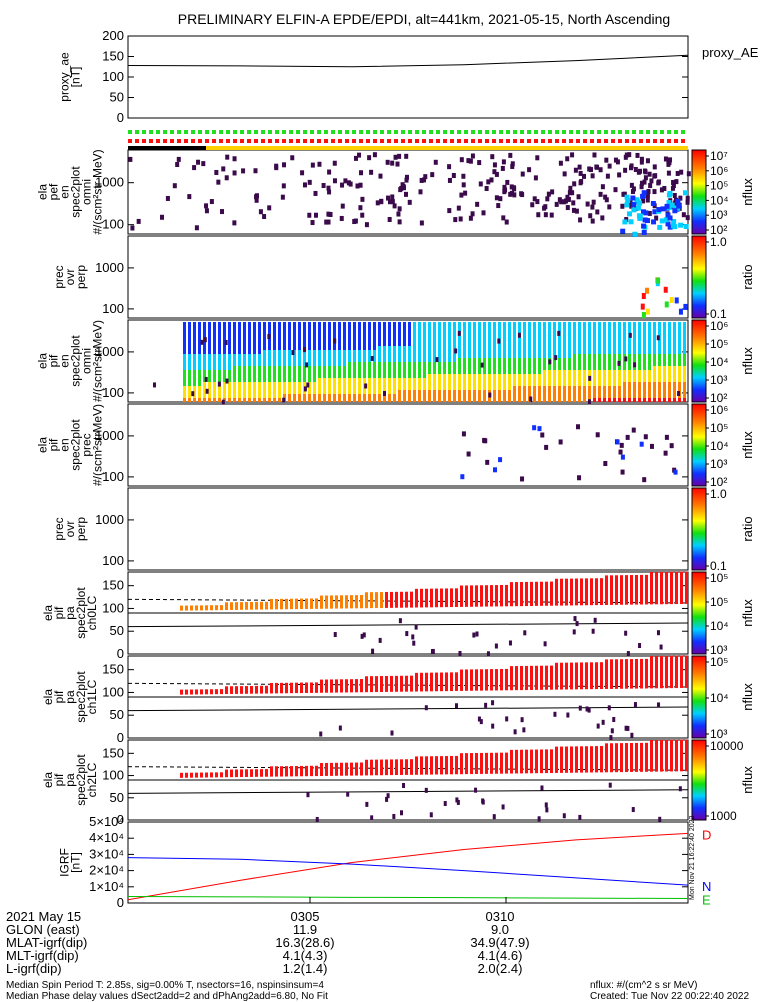 The width and height of the screenshot is (775, 1002). What do you see at coordinates (719, 602) in the screenshot?
I see `colorbar-tick-label: 10⁵` at bounding box center [719, 602].